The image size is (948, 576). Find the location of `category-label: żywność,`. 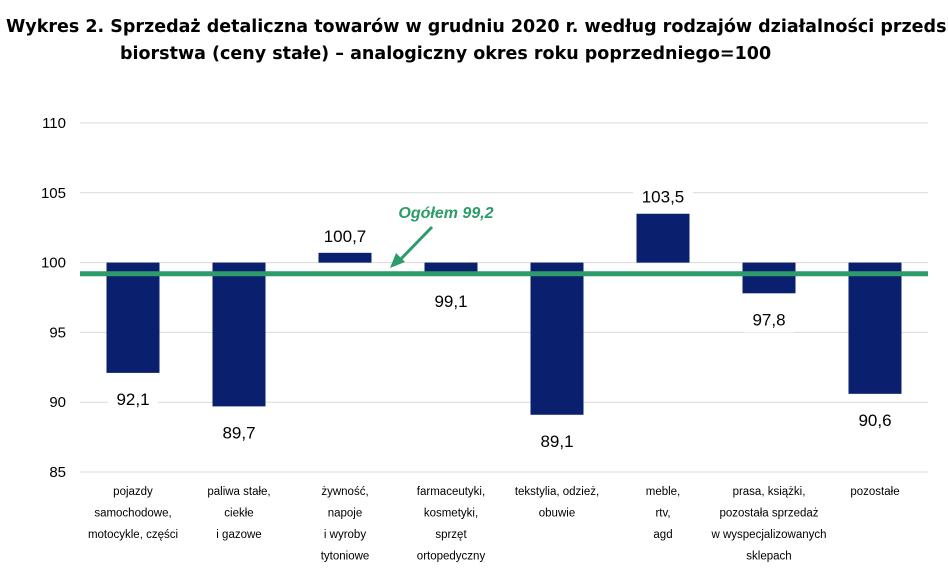

category-label: żywność, is located at coordinates (344, 492).